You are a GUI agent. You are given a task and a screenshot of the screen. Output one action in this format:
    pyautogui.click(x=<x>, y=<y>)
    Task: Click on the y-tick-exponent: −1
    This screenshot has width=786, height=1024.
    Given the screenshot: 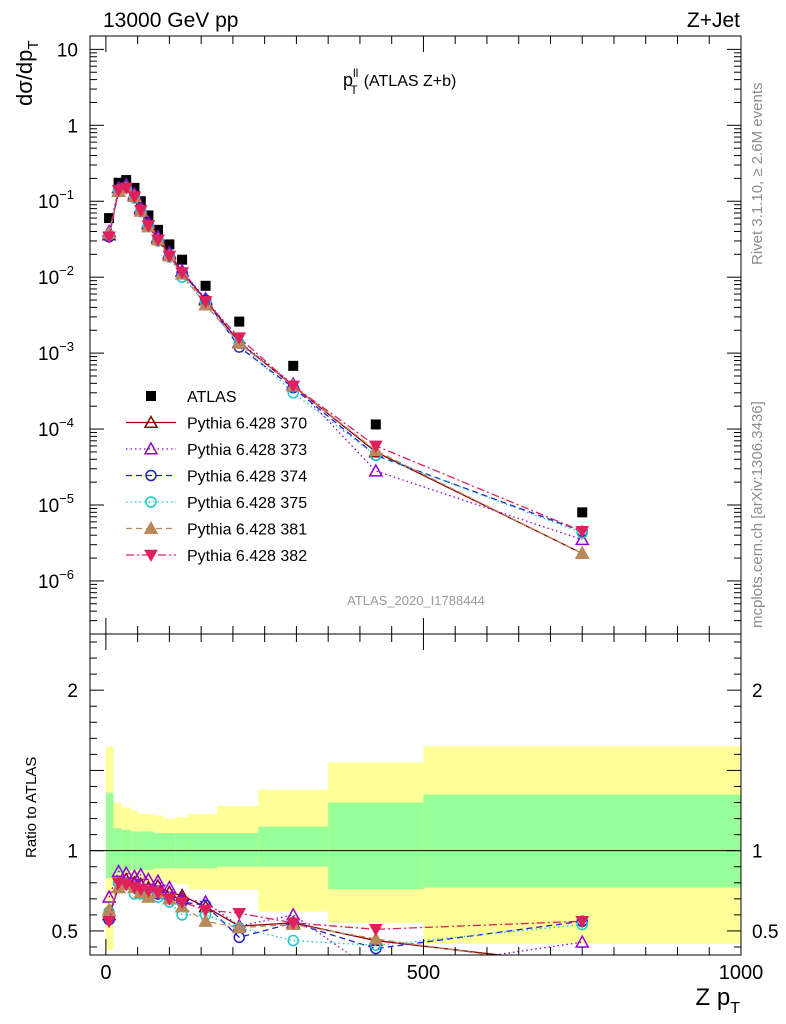 What is the action you would take?
    pyautogui.click(x=66, y=194)
    